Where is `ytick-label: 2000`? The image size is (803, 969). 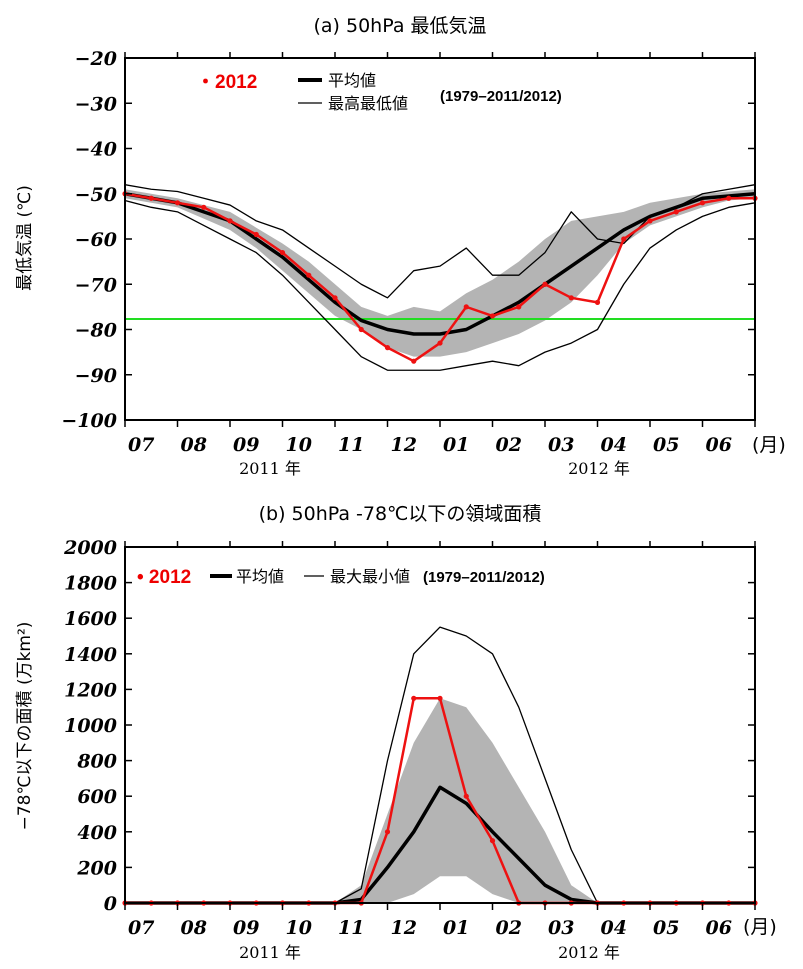
ytick-label: 2000 is located at coordinates (90, 548).